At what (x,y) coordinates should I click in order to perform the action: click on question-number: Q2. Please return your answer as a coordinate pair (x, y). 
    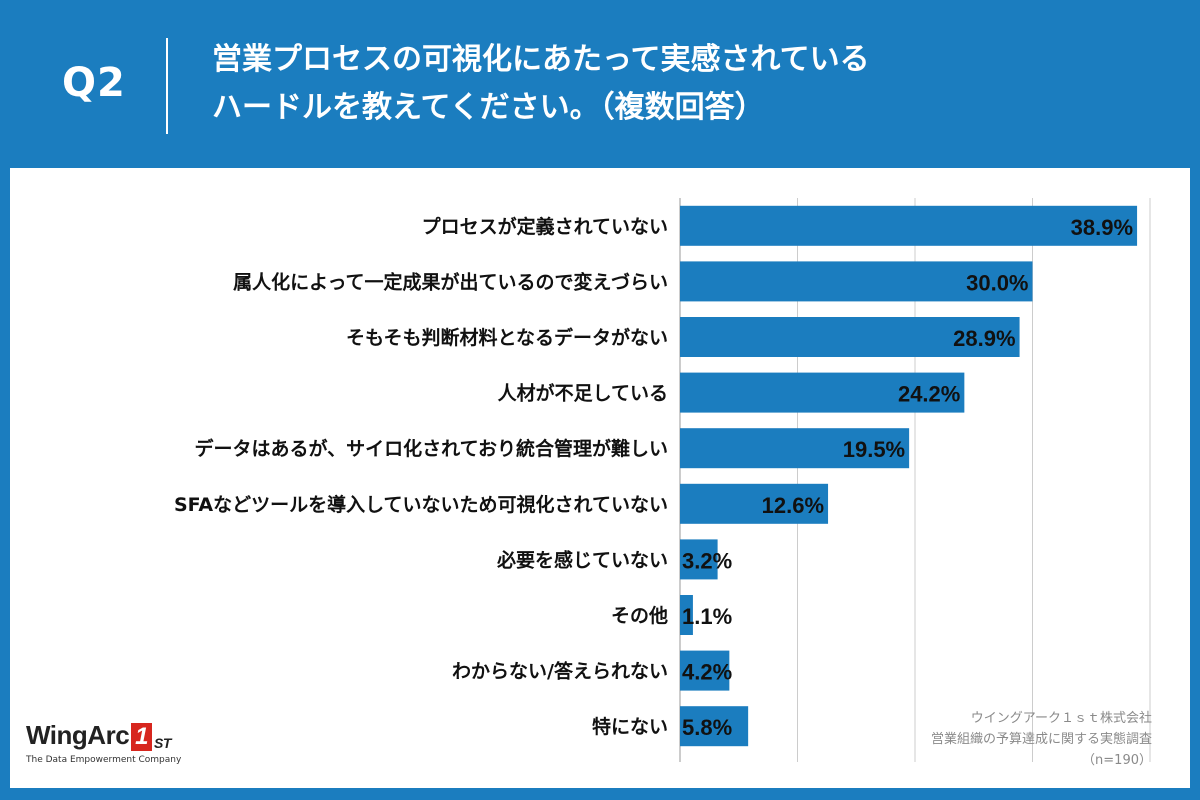
    Looking at the image, I should click on (94, 83).